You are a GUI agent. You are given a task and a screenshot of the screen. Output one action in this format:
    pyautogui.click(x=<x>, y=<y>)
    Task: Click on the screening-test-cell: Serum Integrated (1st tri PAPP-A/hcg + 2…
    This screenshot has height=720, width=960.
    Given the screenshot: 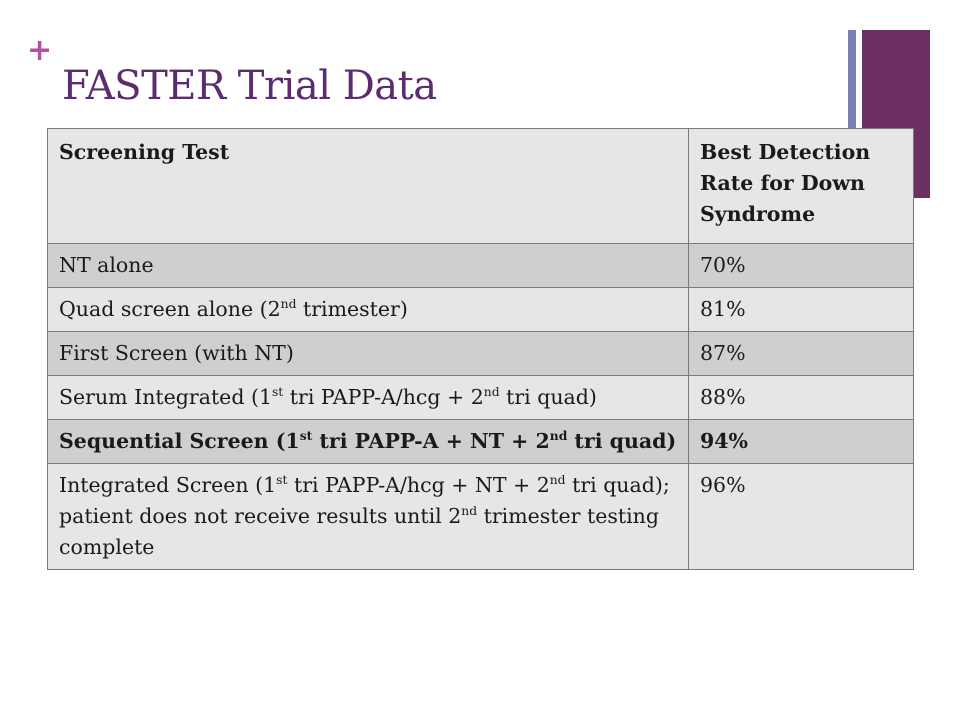 What is the action you would take?
    pyautogui.click(x=368, y=397)
    